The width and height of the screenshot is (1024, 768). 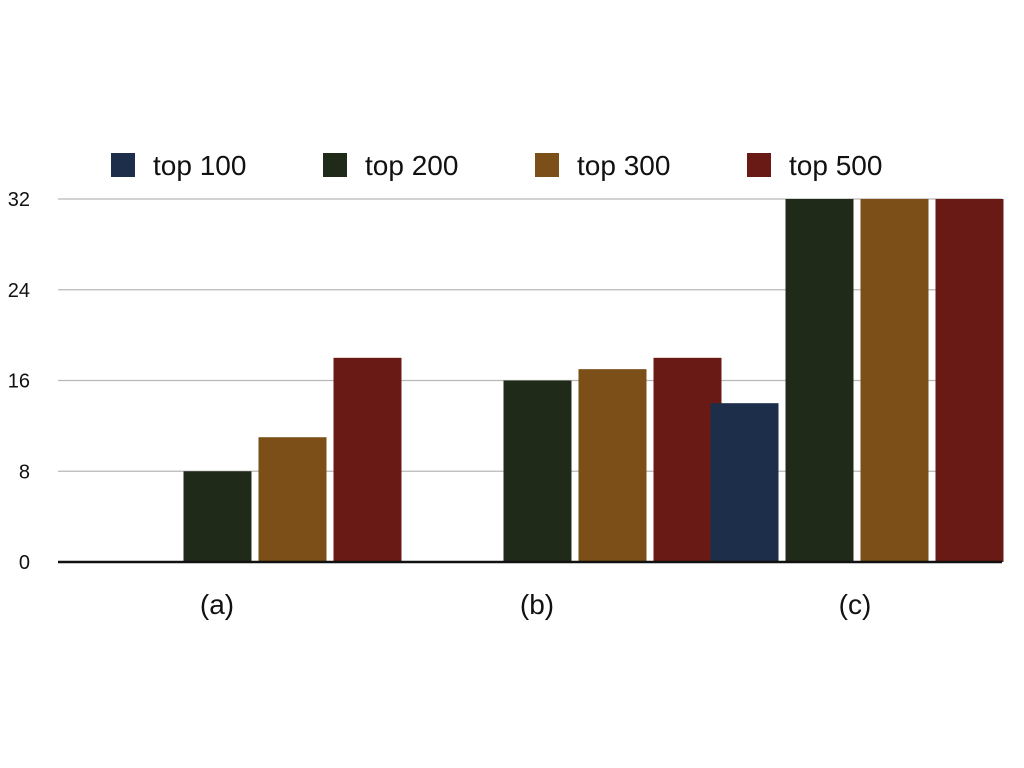 I want to click on legend-label: top 500, so click(x=835, y=165).